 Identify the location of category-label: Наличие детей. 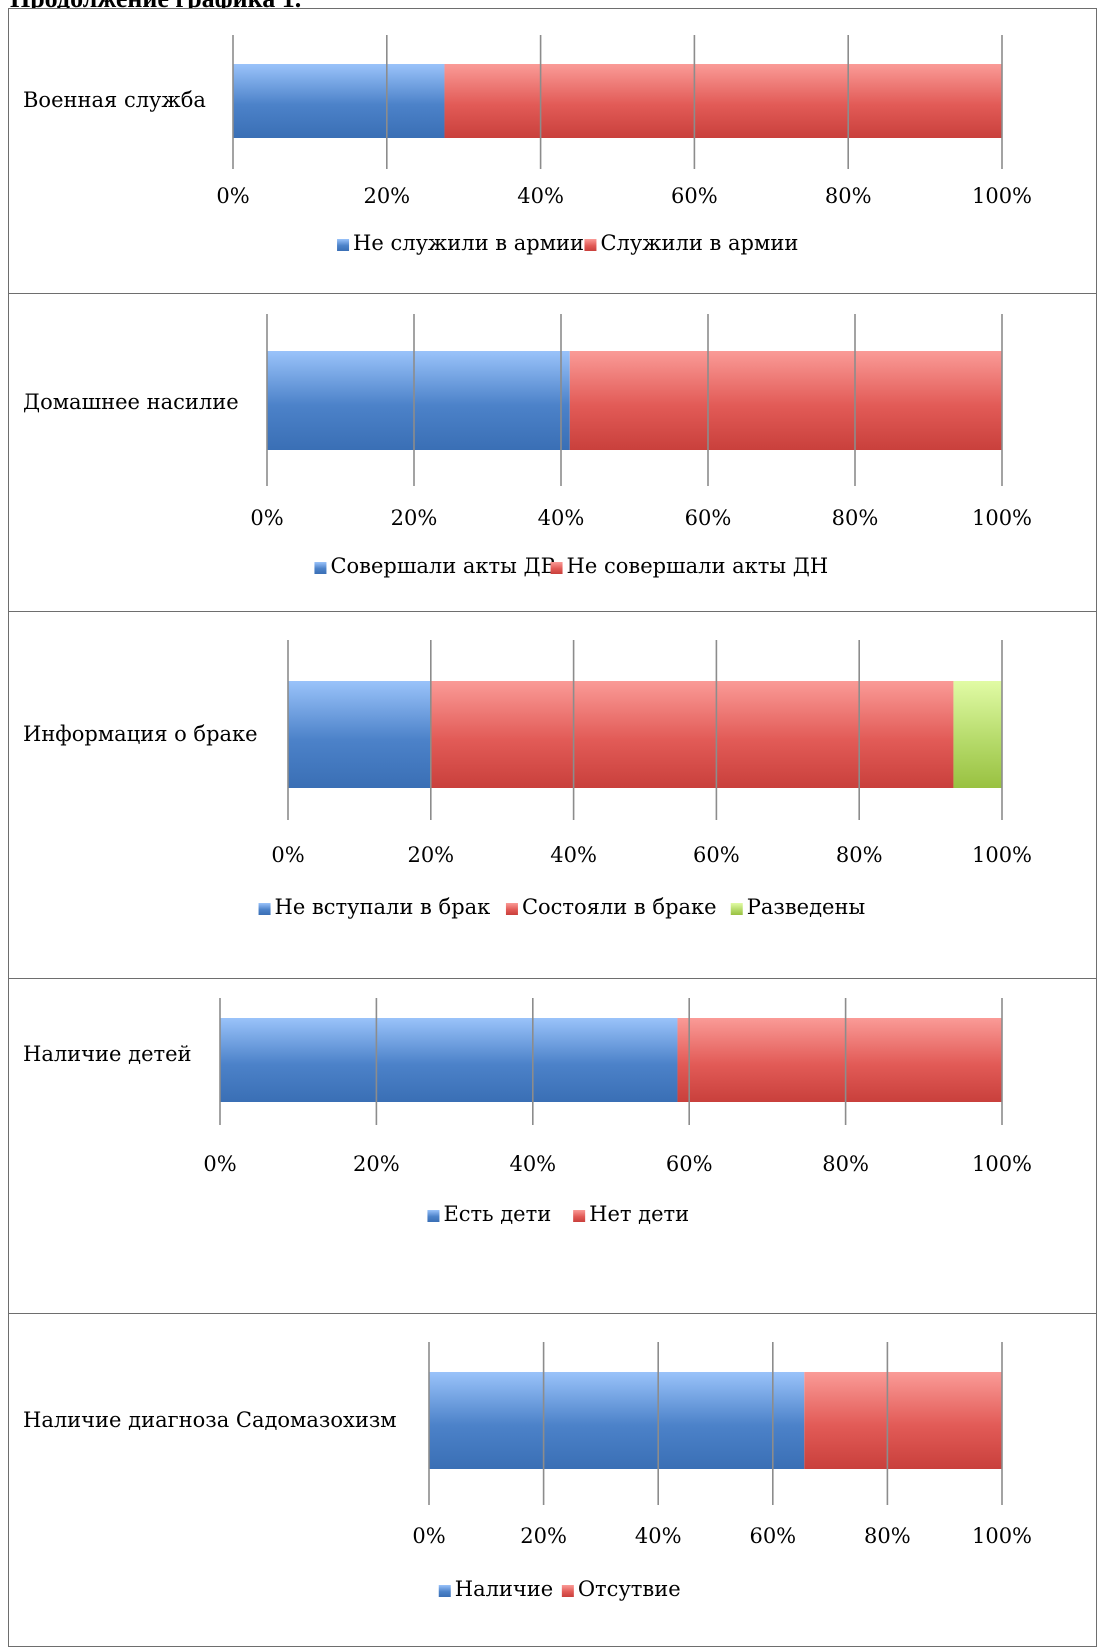
(107, 1054).